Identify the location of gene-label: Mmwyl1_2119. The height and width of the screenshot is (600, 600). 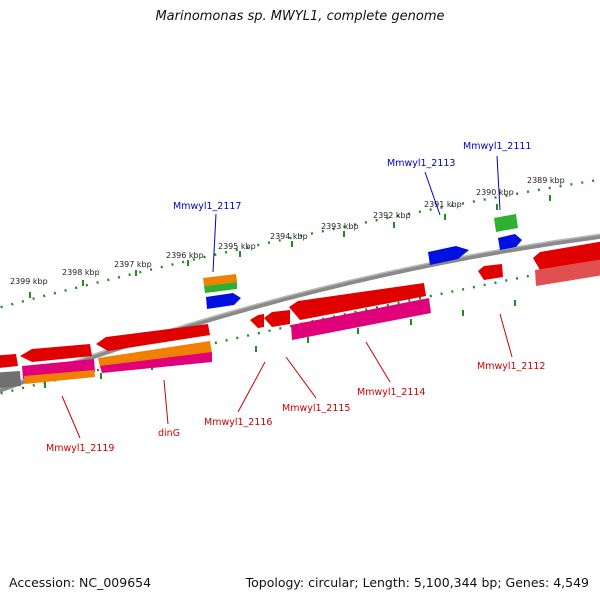
(80, 448).